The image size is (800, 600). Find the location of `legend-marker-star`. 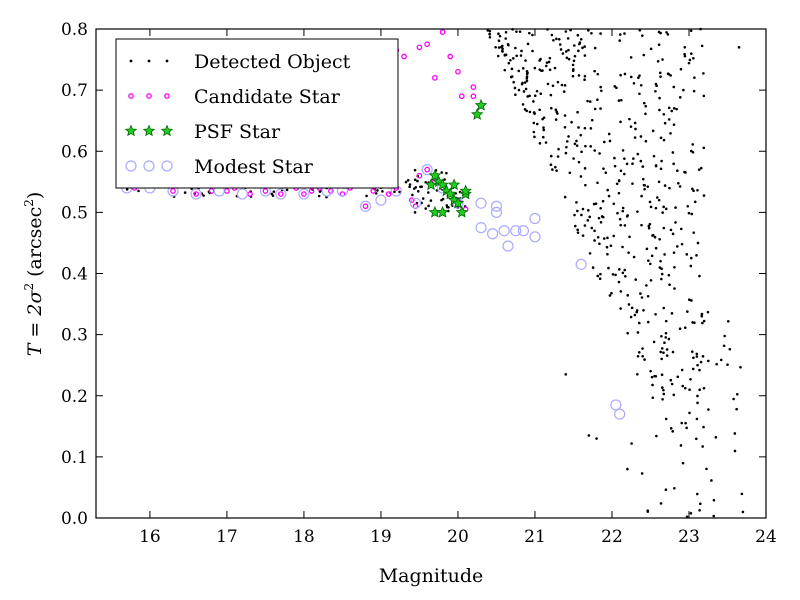

legend-marker-star is located at coordinates (149, 130).